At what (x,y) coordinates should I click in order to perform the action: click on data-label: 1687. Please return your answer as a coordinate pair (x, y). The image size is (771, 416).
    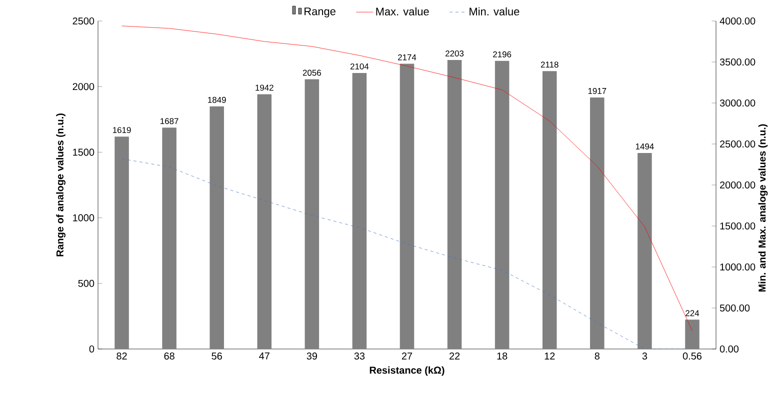
    Looking at the image, I should click on (169, 121).